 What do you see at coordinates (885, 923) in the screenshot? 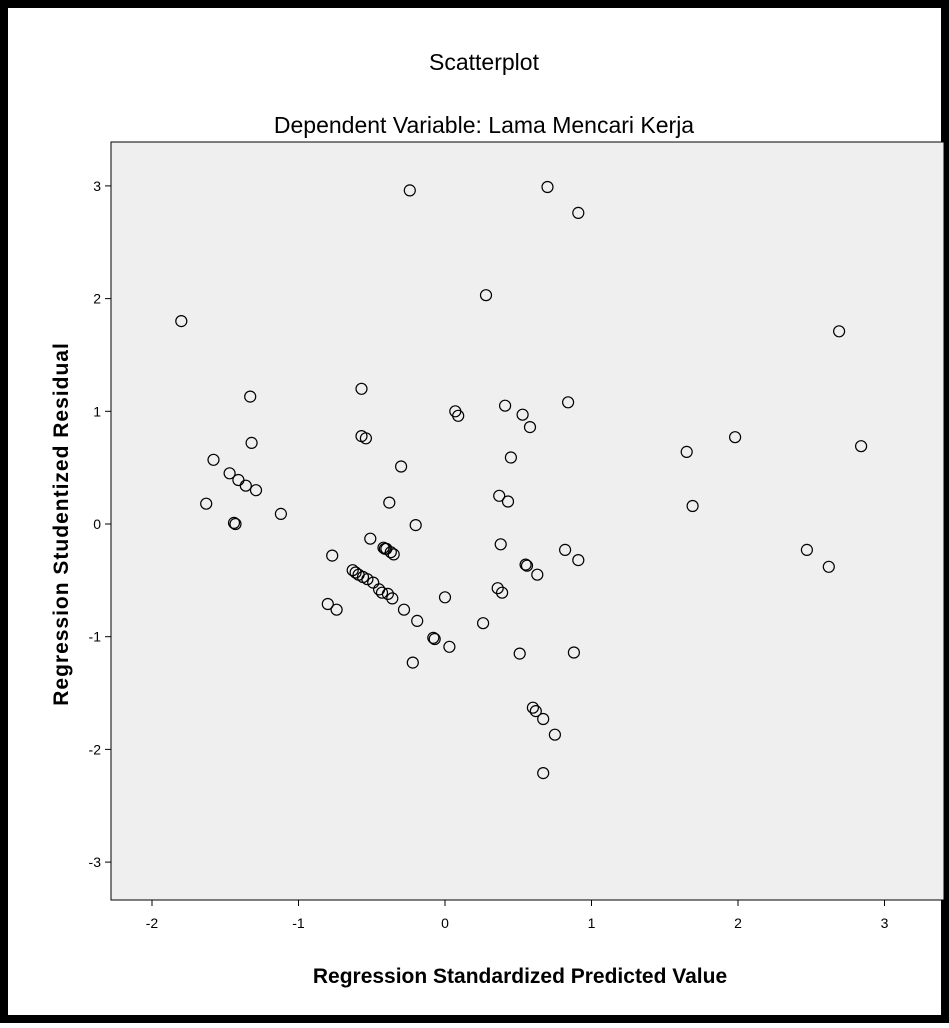
I see `x-tick-label: 3` at bounding box center [885, 923].